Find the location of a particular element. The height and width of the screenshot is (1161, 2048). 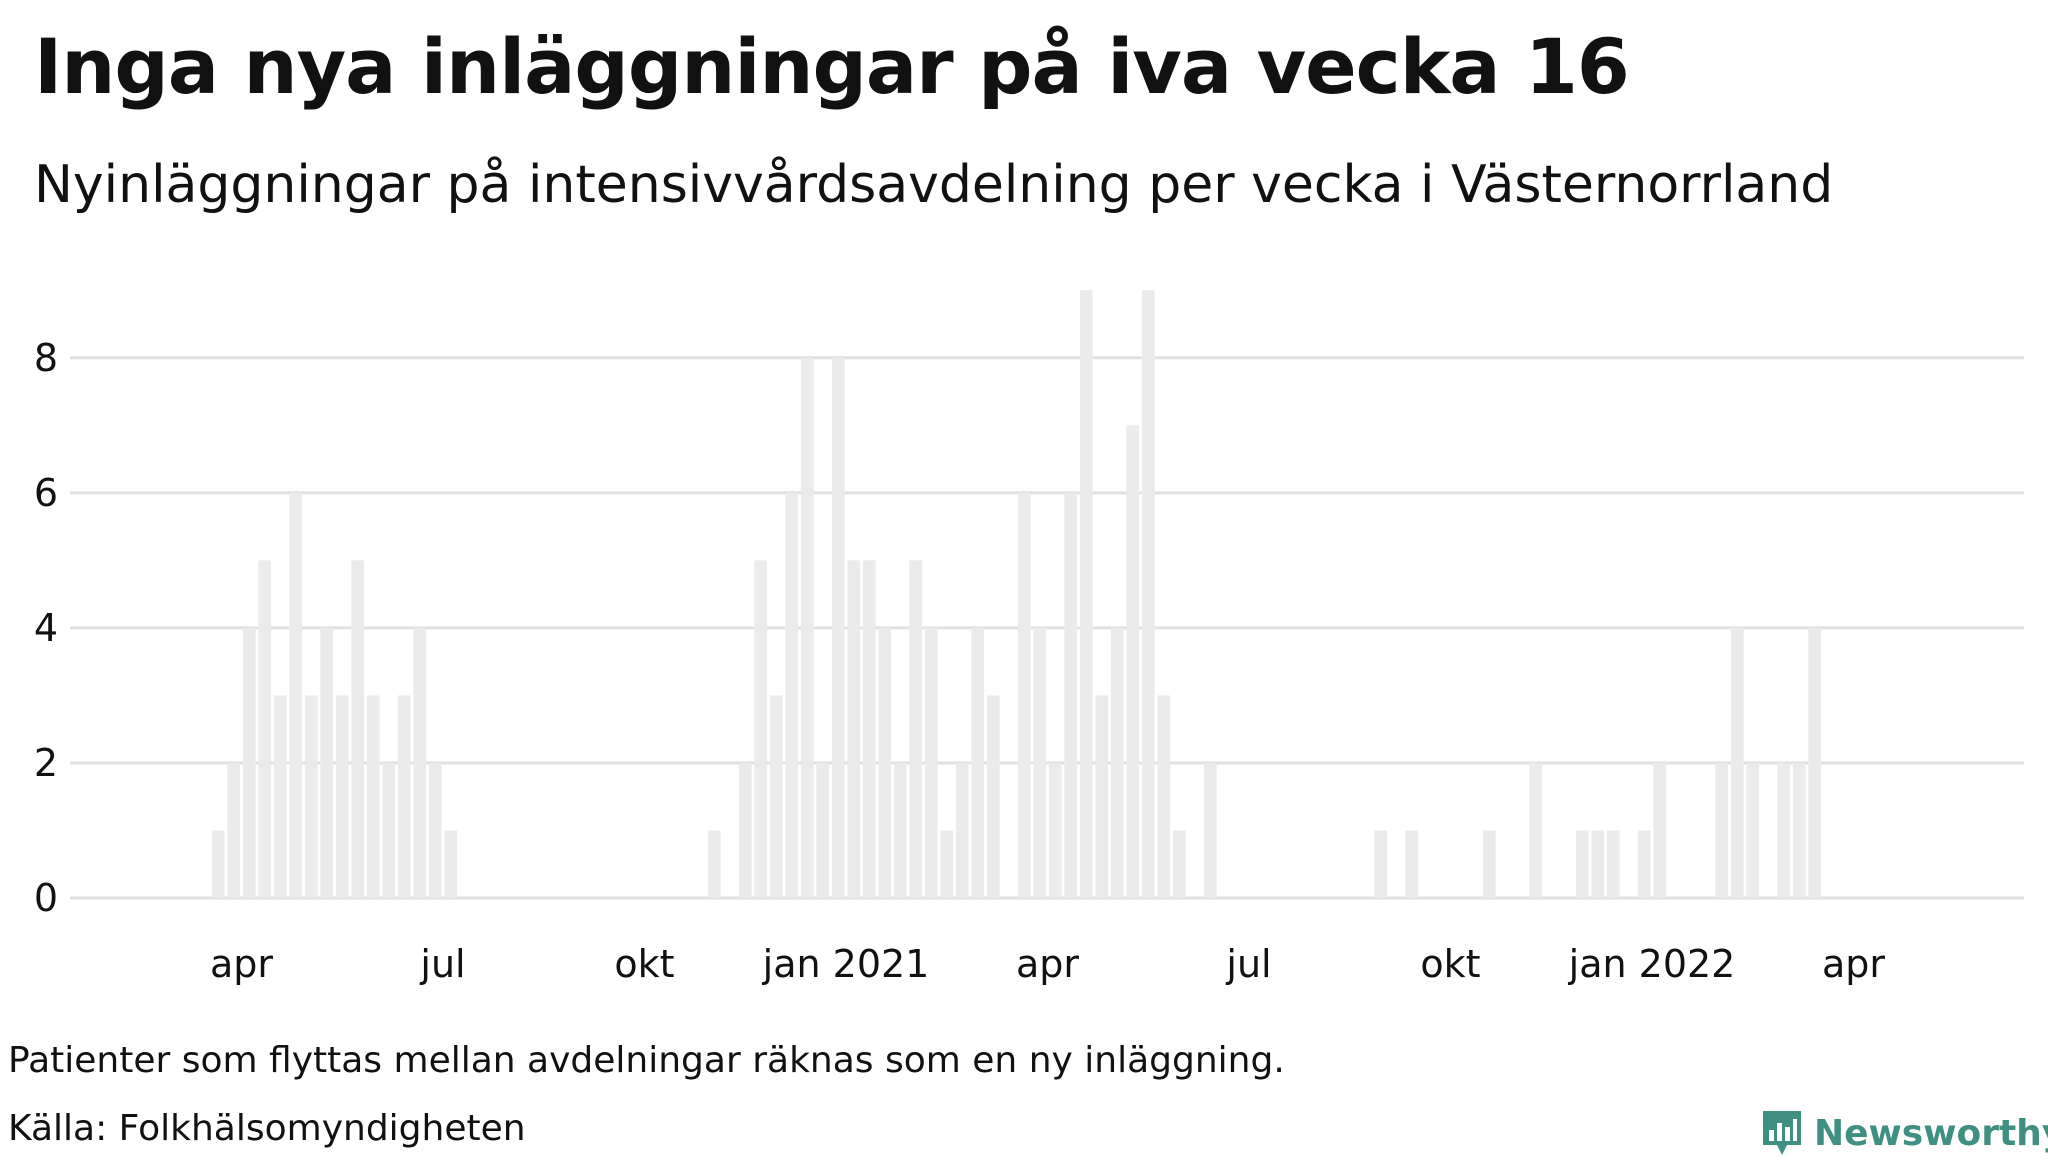

source-credit: Källa: Folkhälsomyndigheten is located at coordinates (267, 1128).